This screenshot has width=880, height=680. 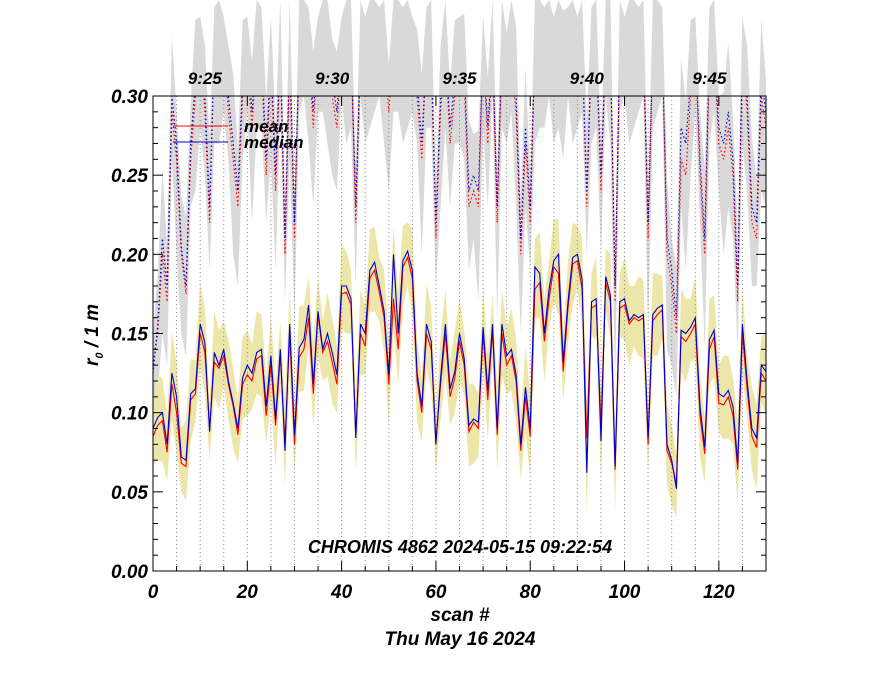 I want to click on y-axis-label-unit: / 1 m, so click(x=92, y=328).